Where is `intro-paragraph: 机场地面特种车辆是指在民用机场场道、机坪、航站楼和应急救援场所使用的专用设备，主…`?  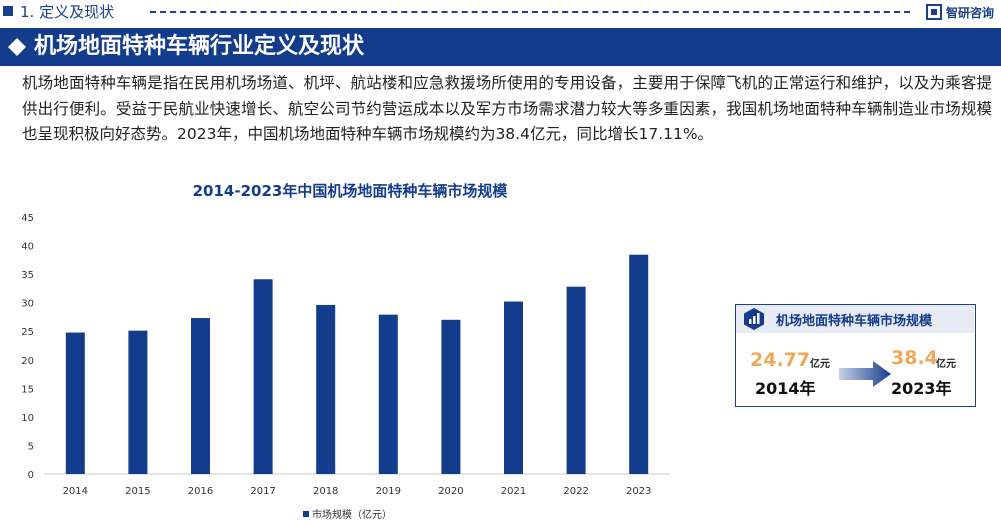 intro-paragraph: 机场地面特种车辆是指在民用机场场道、机坪、航站楼和应急救援场所使用的专用设备，主… is located at coordinates (507, 108).